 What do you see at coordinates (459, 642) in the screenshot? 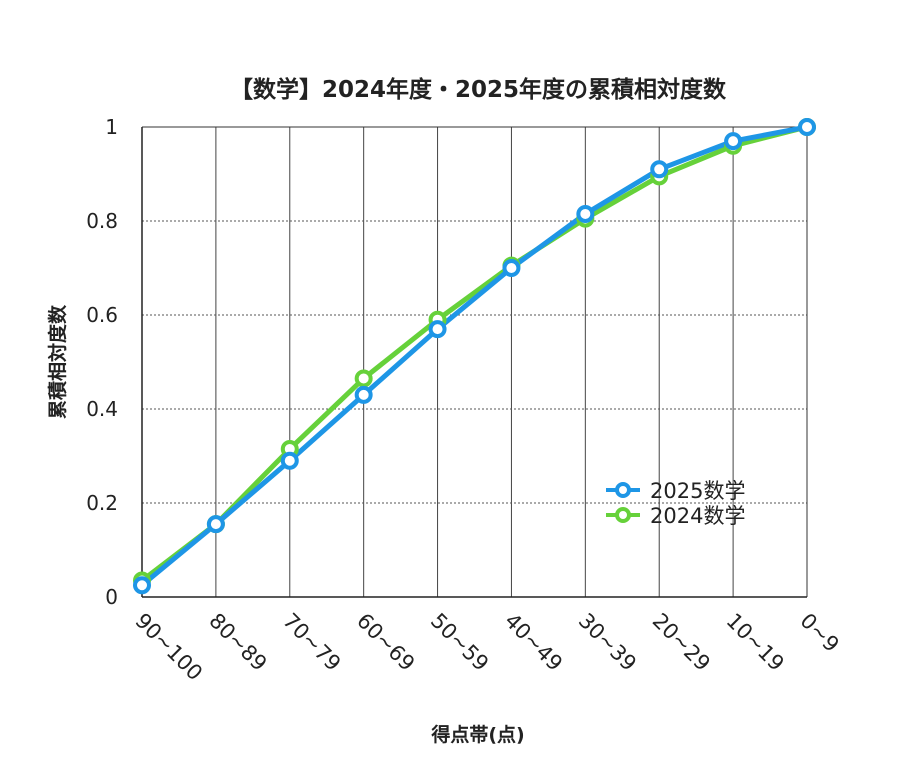
I see `x-tick-label: 50~59` at bounding box center [459, 642].